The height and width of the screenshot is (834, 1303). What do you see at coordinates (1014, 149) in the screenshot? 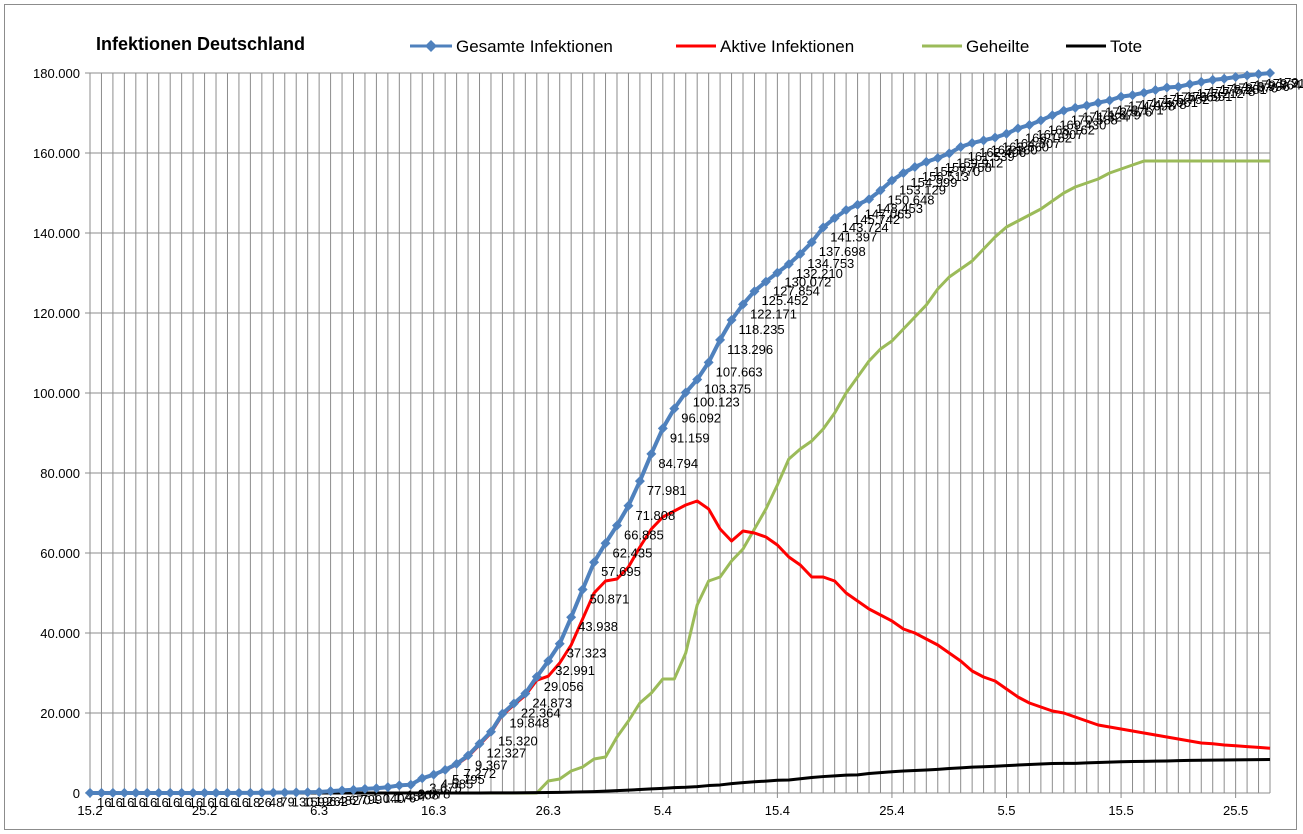
I see `data-label: 163.160` at bounding box center [1014, 149].